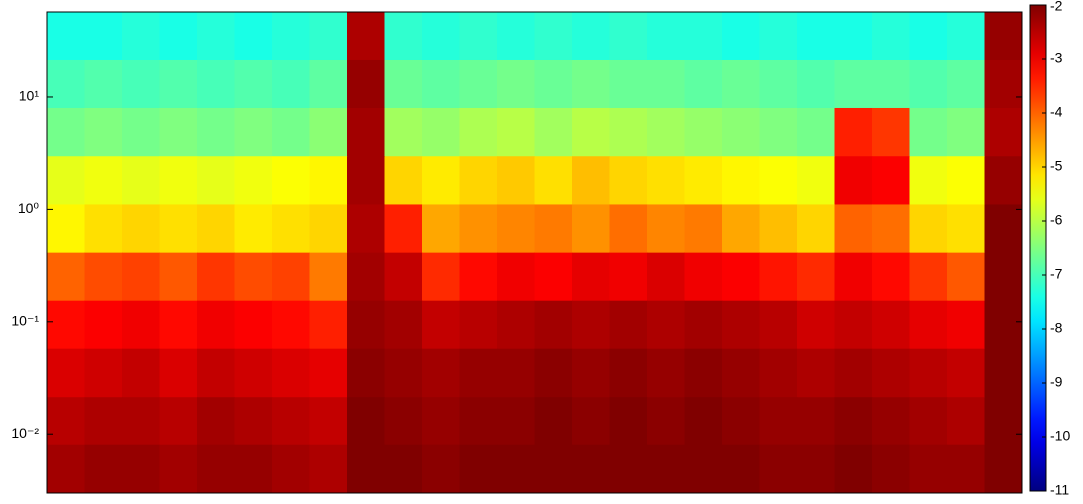 This screenshot has height=504, width=1083. What do you see at coordinates (1056, 382) in the screenshot?
I see `colorbar-tick-label: -9` at bounding box center [1056, 382].